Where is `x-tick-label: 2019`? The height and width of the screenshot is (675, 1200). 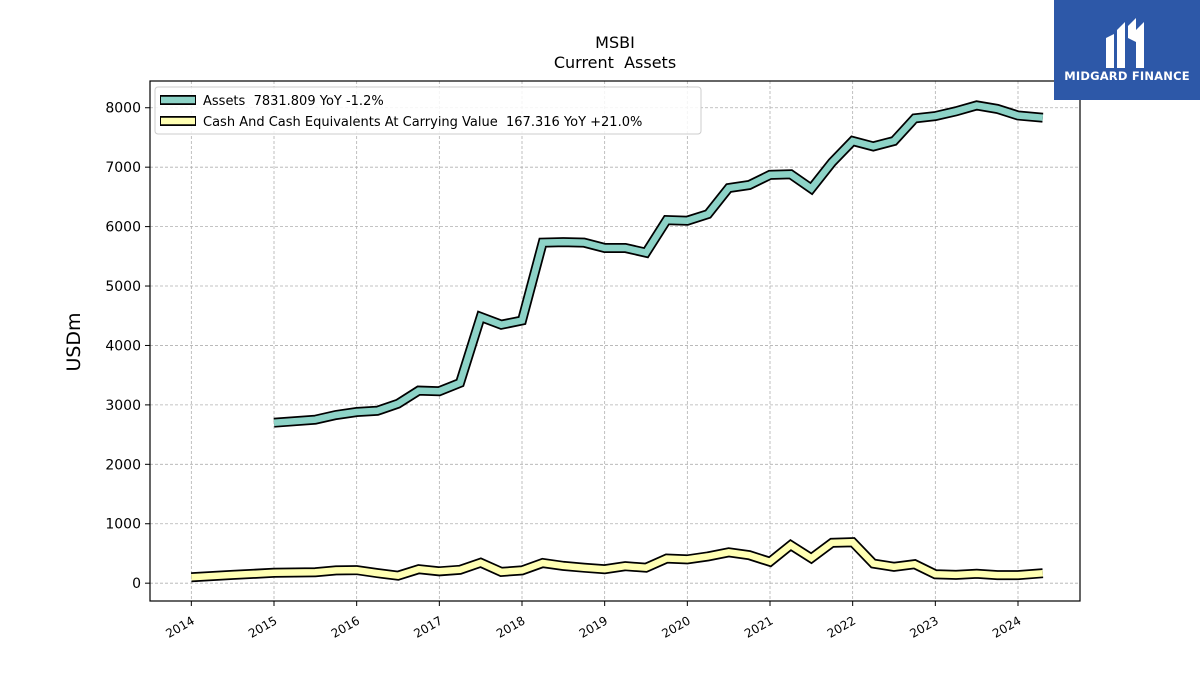 x-tick-label: 2019 is located at coordinates (593, 626).